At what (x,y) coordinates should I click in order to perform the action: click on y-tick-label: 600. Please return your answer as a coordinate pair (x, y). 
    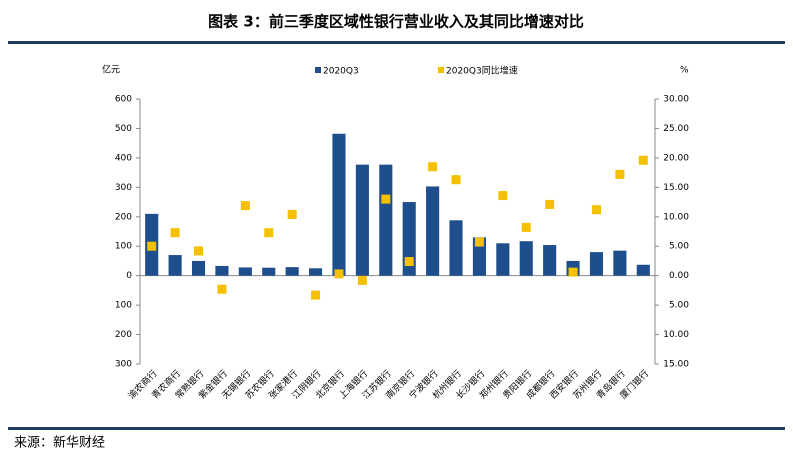
    Looking at the image, I should click on (123, 100).